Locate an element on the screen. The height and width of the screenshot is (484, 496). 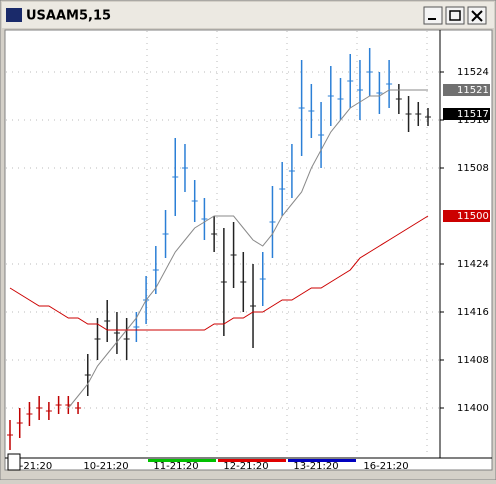
scroll-box is located at coordinates (14, 462).